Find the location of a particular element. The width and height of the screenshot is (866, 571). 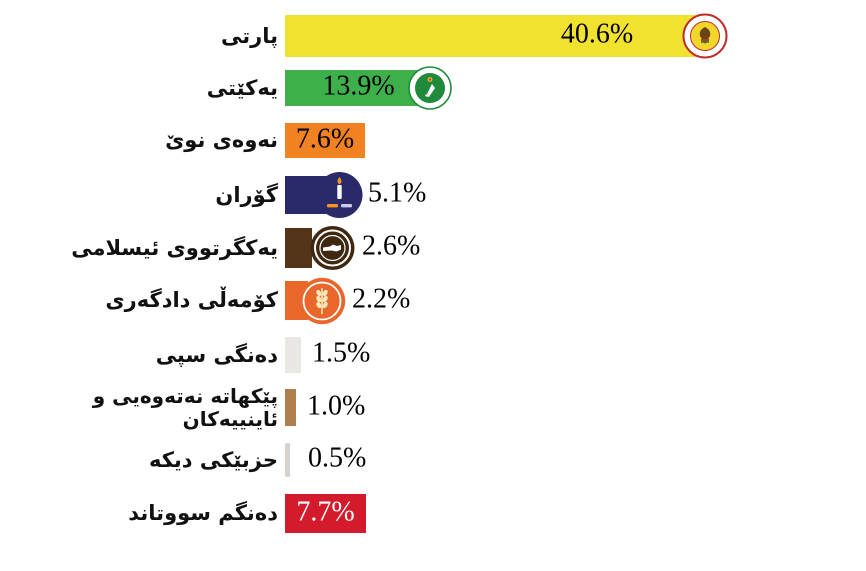

category-label: دەنگم سووتاند is located at coordinates (203, 513).